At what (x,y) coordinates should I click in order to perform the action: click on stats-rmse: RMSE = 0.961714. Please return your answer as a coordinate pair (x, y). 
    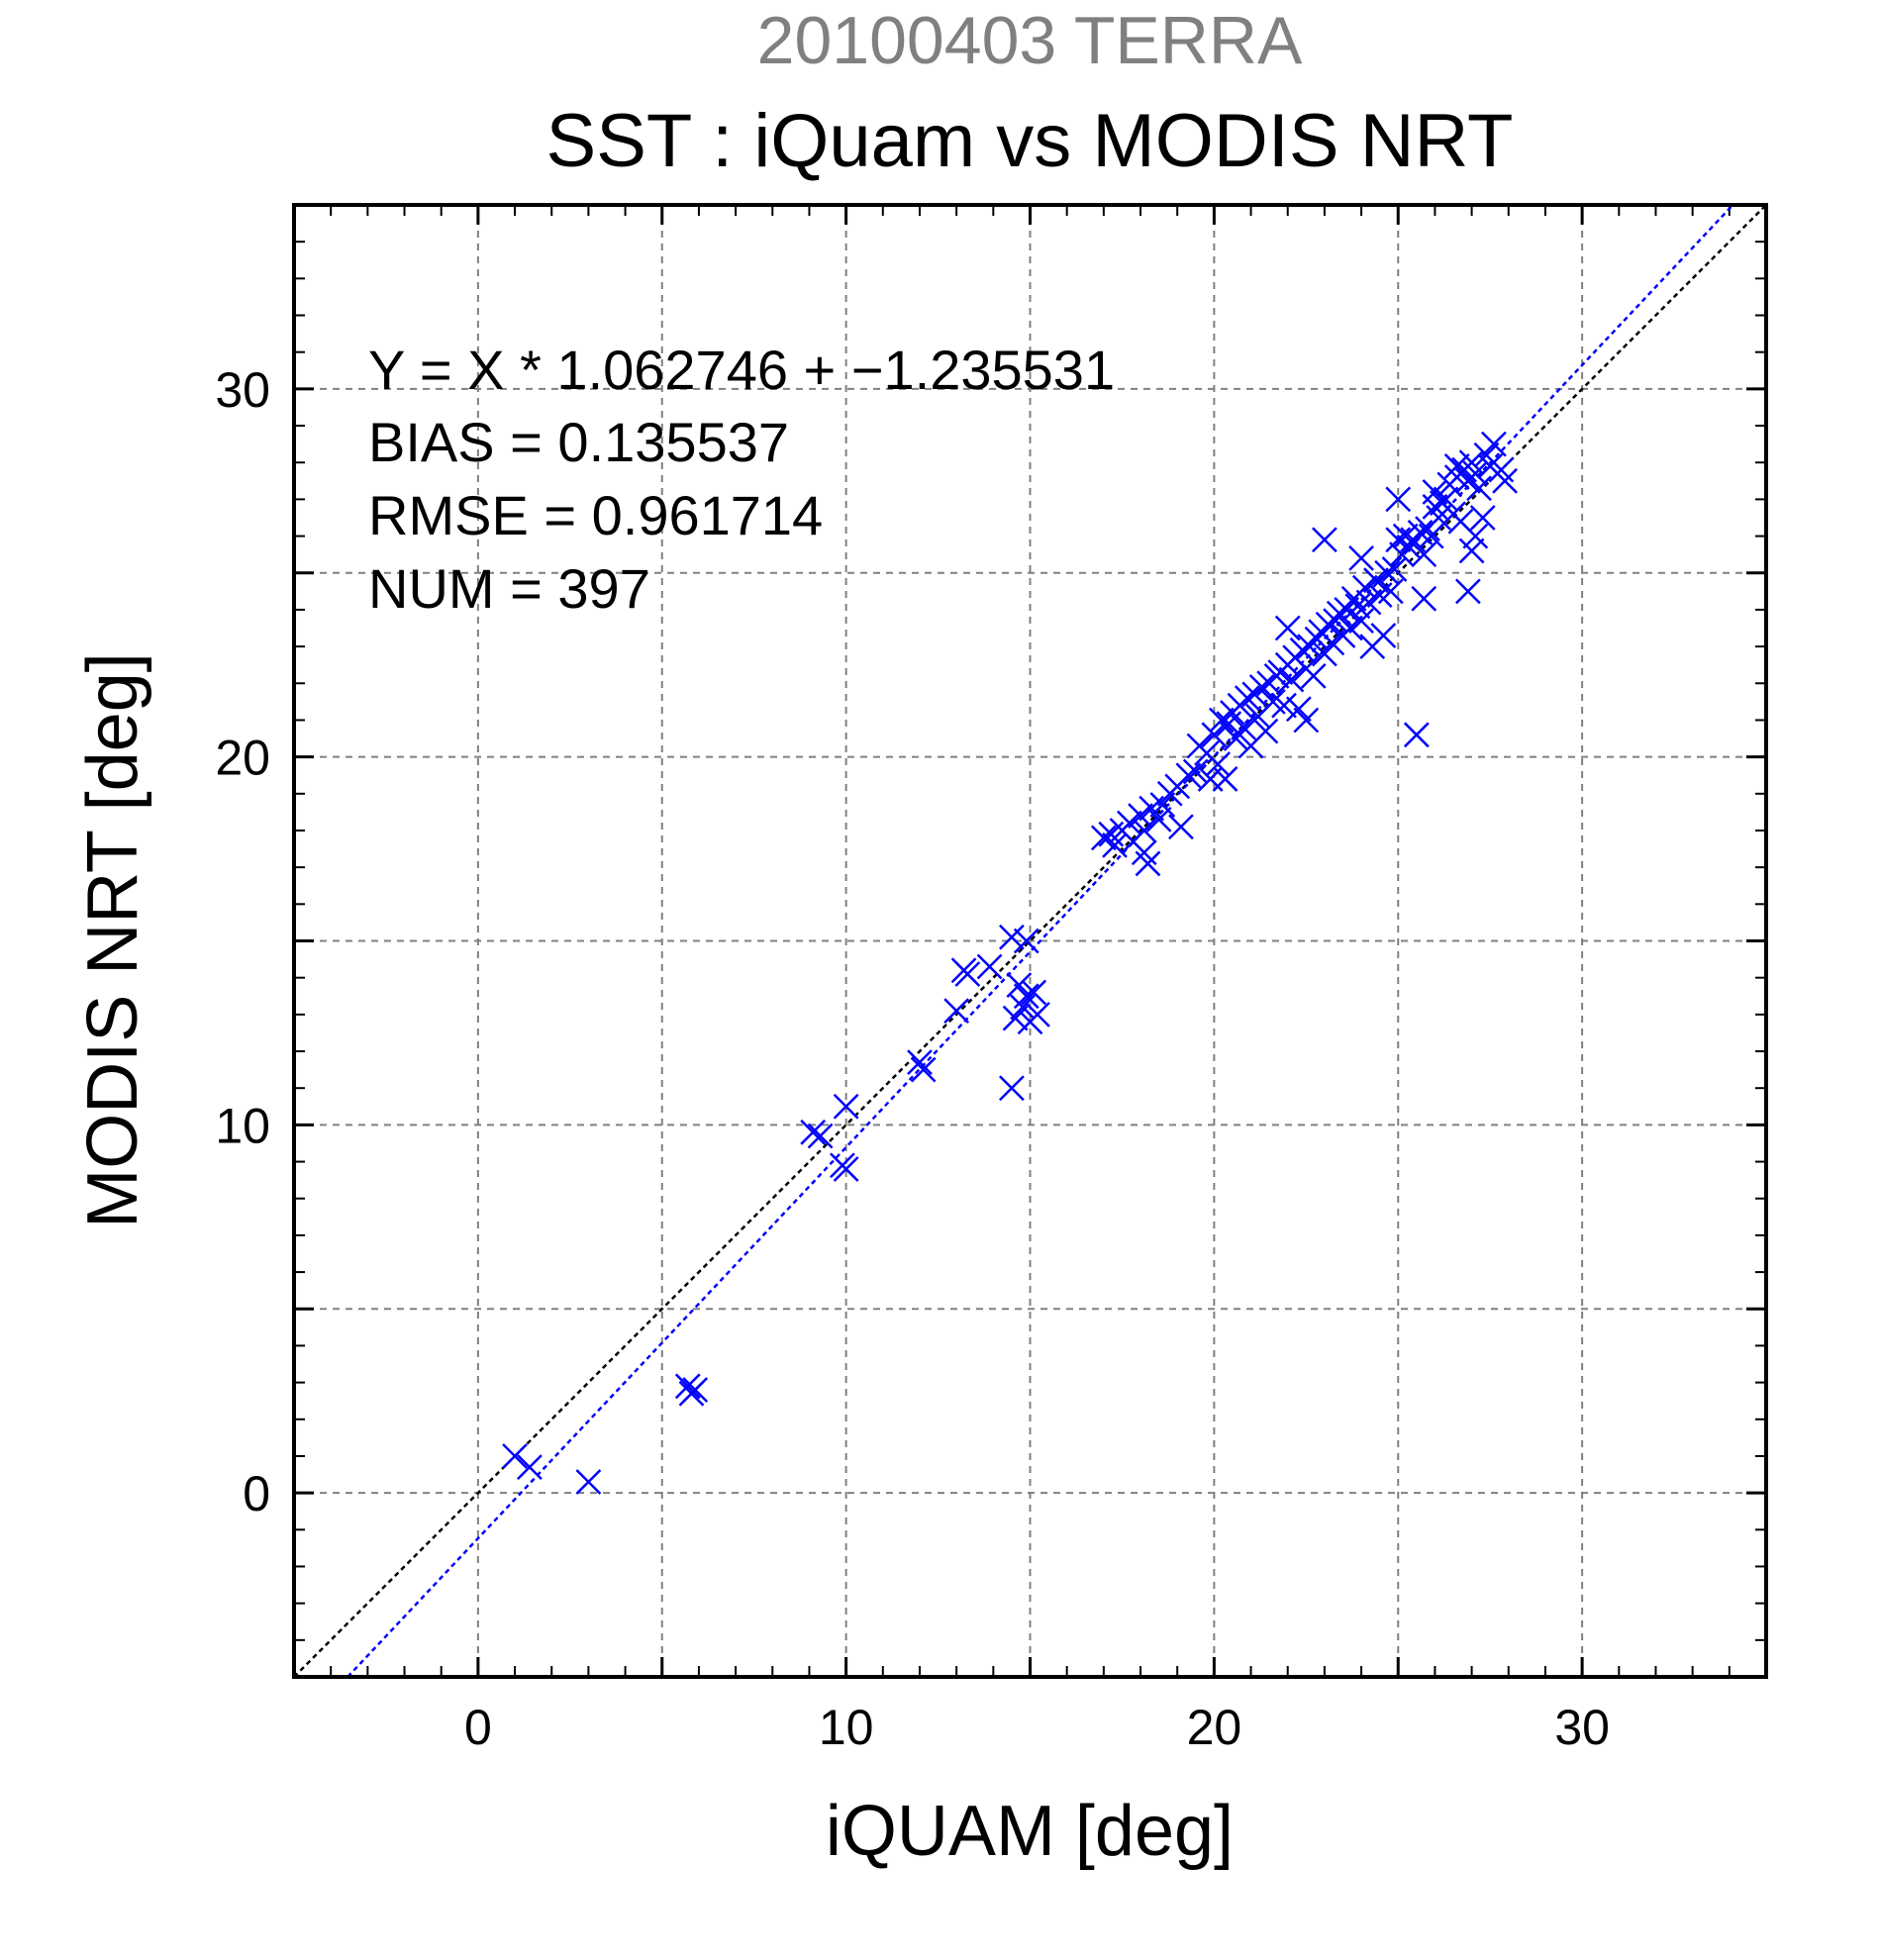
    Looking at the image, I should click on (595, 515).